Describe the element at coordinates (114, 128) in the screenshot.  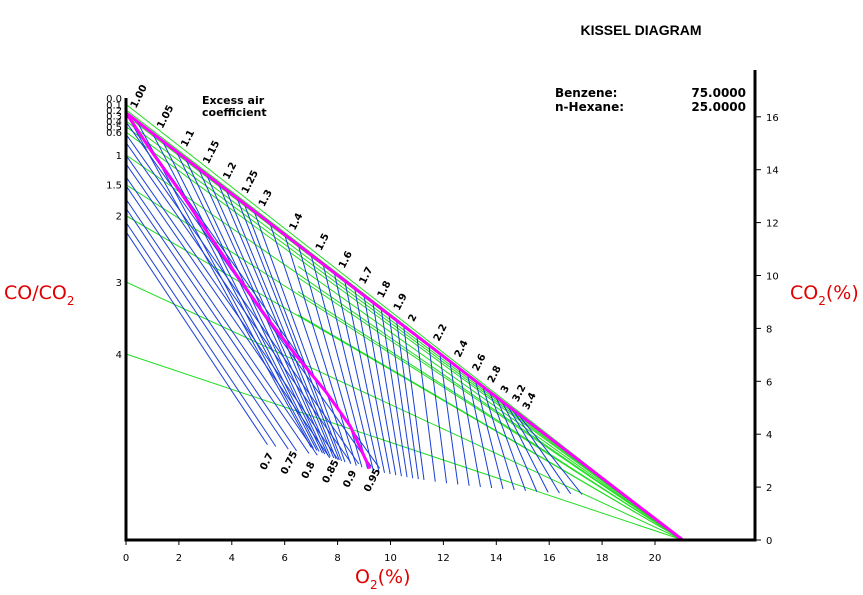
I see `ratio-tick-label: 0.5` at that location.